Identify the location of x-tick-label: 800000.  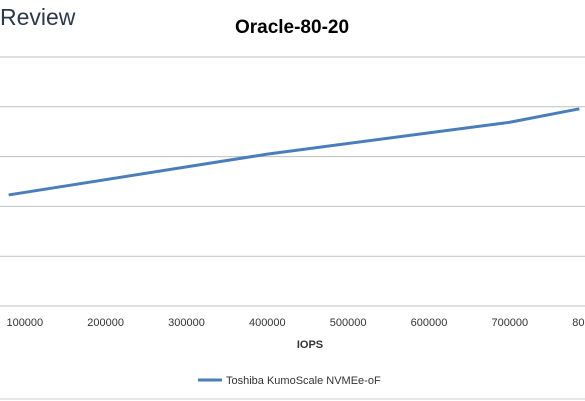
(578, 323).